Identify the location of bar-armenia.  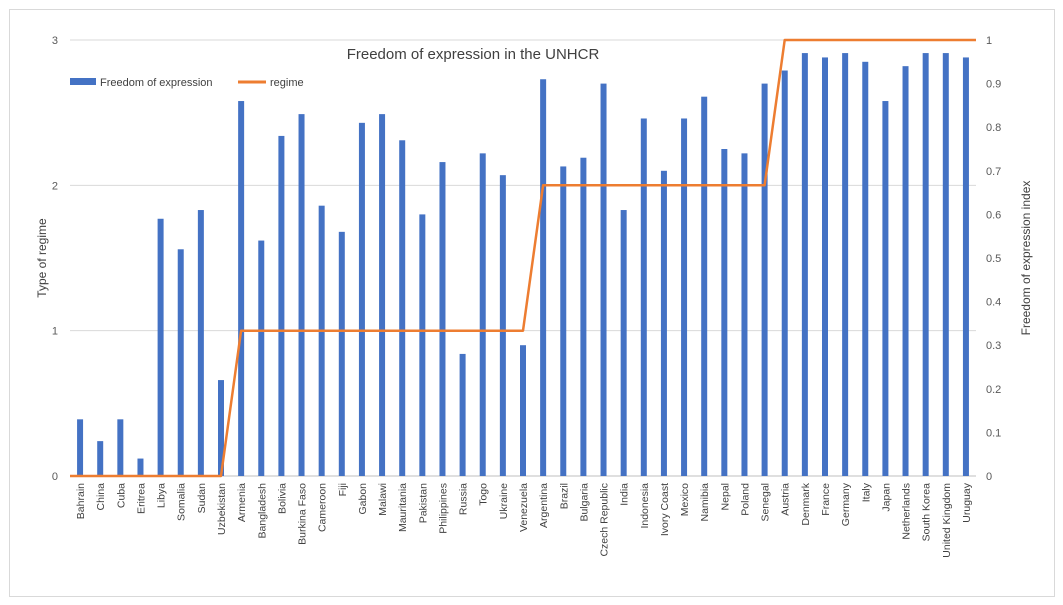
(241, 288).